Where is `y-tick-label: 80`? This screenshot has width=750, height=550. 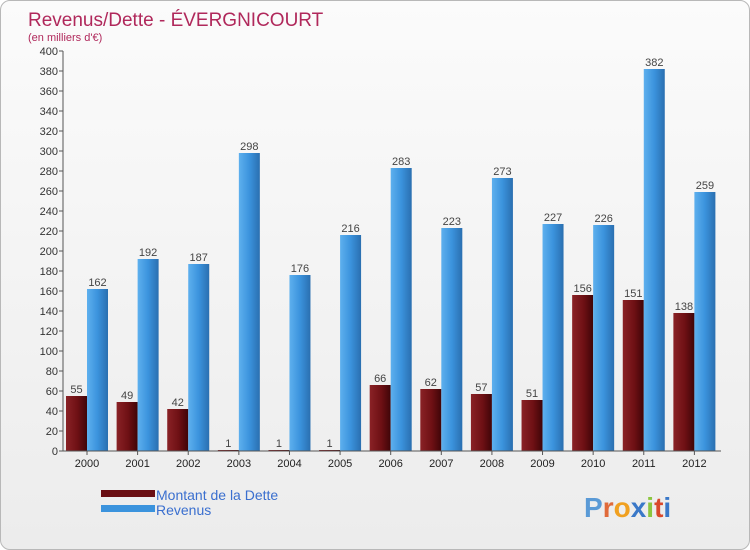
y-tick-label: 80 is located at coordinates (52, 372).